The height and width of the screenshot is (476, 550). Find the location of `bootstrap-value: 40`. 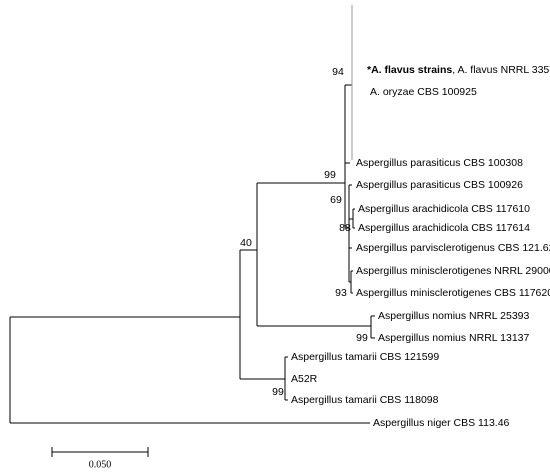

bootstrap-value: 40 is located at coordinates (246, 243).